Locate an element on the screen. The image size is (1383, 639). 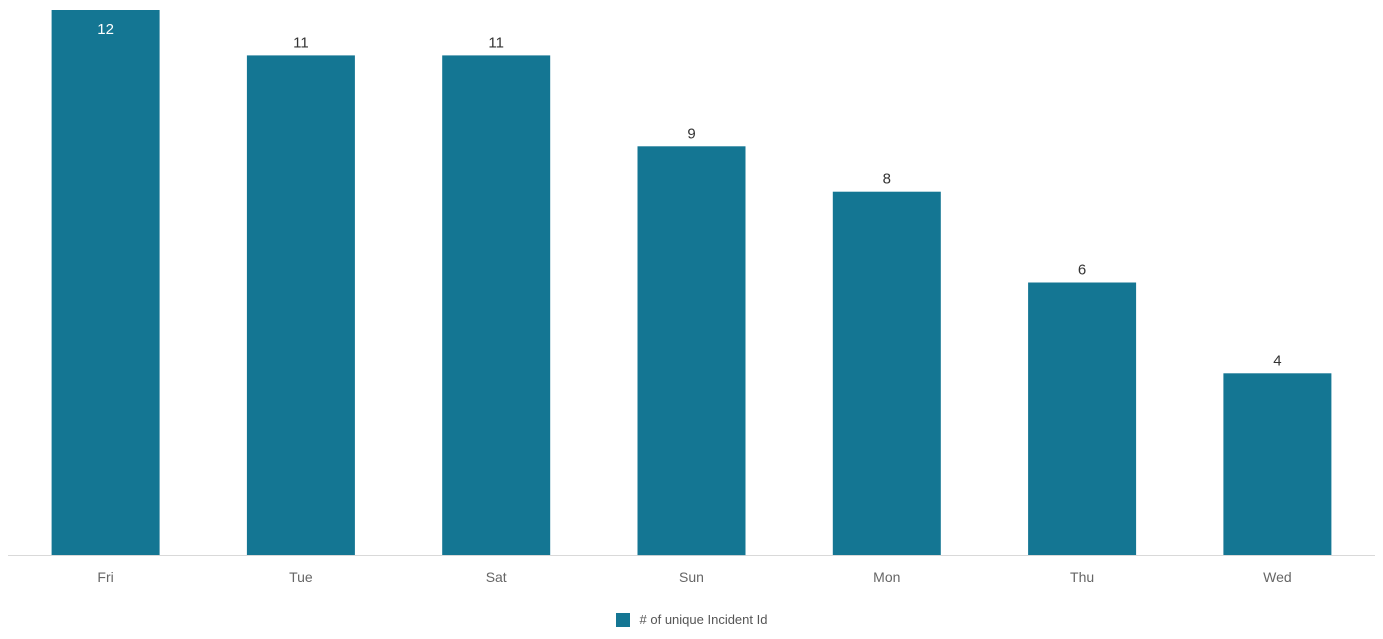
bar-tue is located at coordinates (300, 305).